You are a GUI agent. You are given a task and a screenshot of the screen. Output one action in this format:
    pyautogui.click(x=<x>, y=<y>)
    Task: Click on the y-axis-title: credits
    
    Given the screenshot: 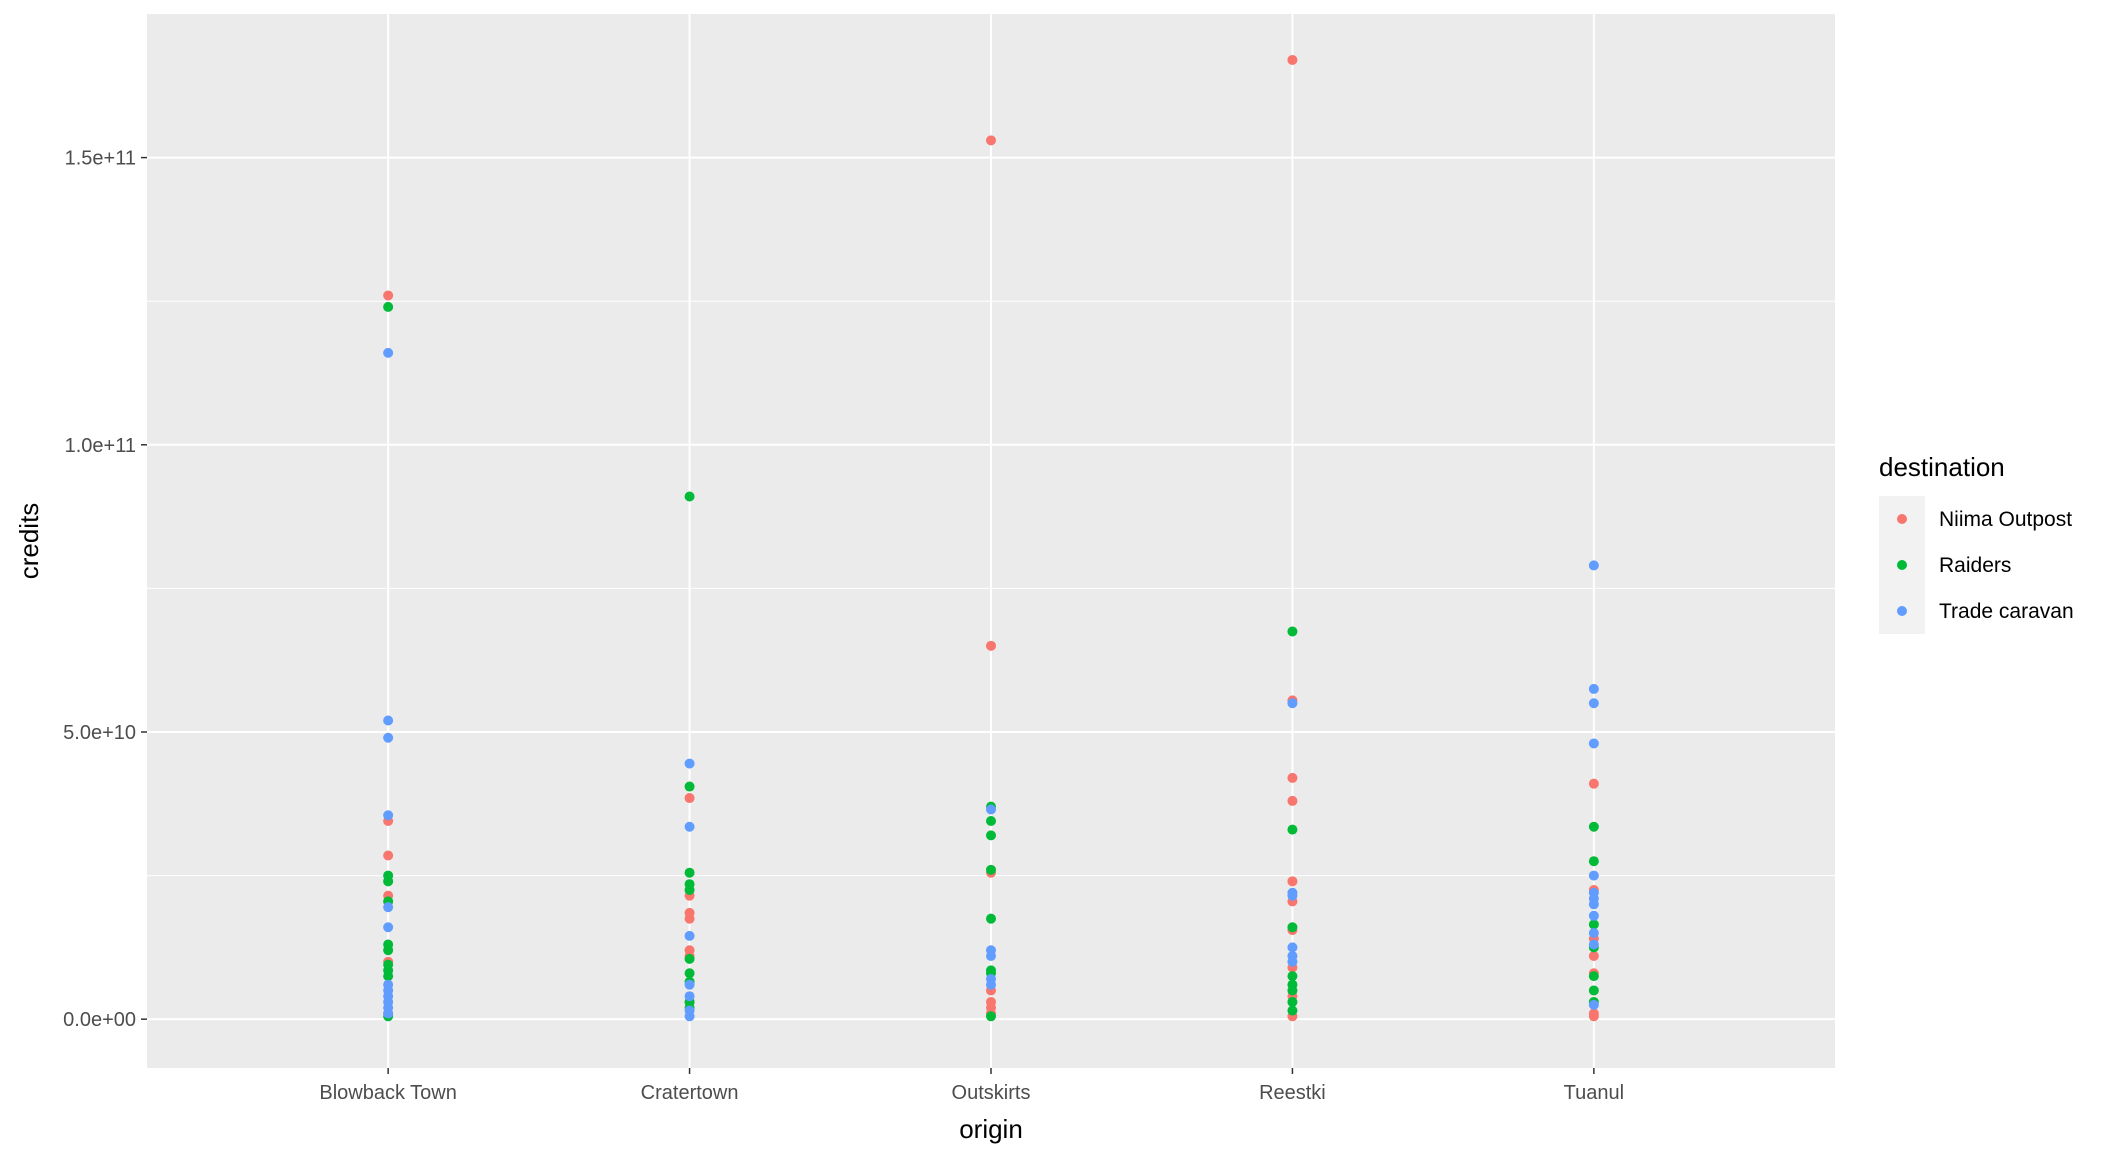 What is the action you would take?
    pyautogui.click(x=29, y=541)
    